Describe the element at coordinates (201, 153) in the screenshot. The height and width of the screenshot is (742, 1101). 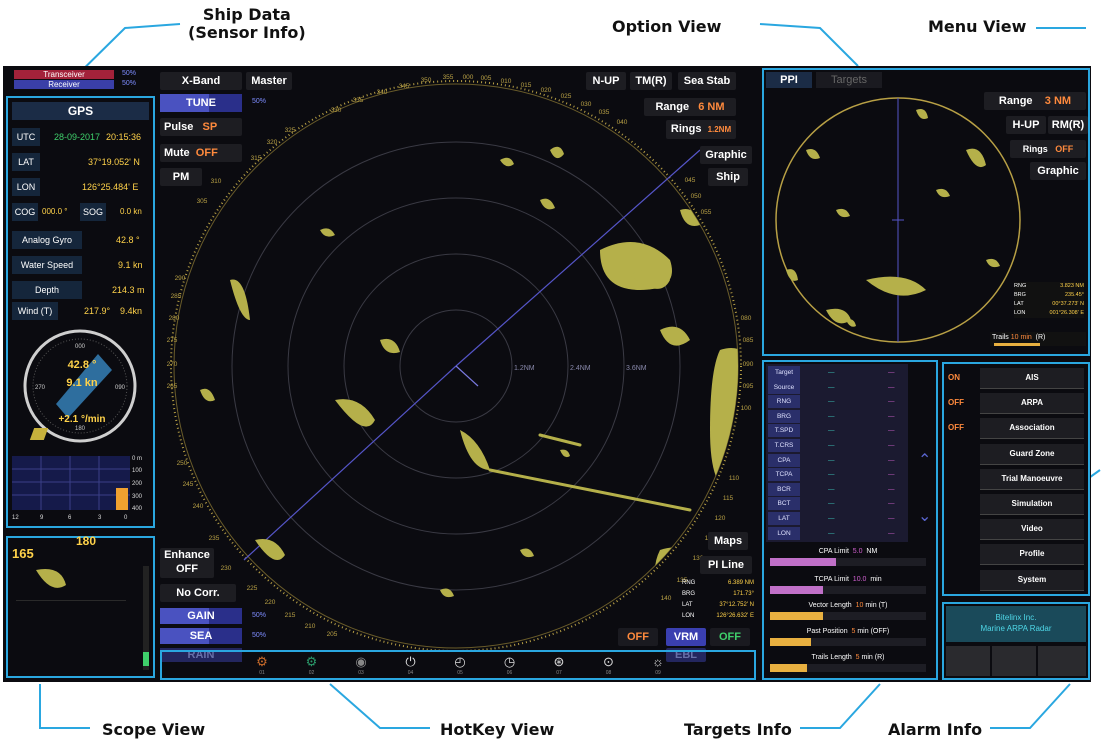
I see `mute-button: Mute OFF` at that location.